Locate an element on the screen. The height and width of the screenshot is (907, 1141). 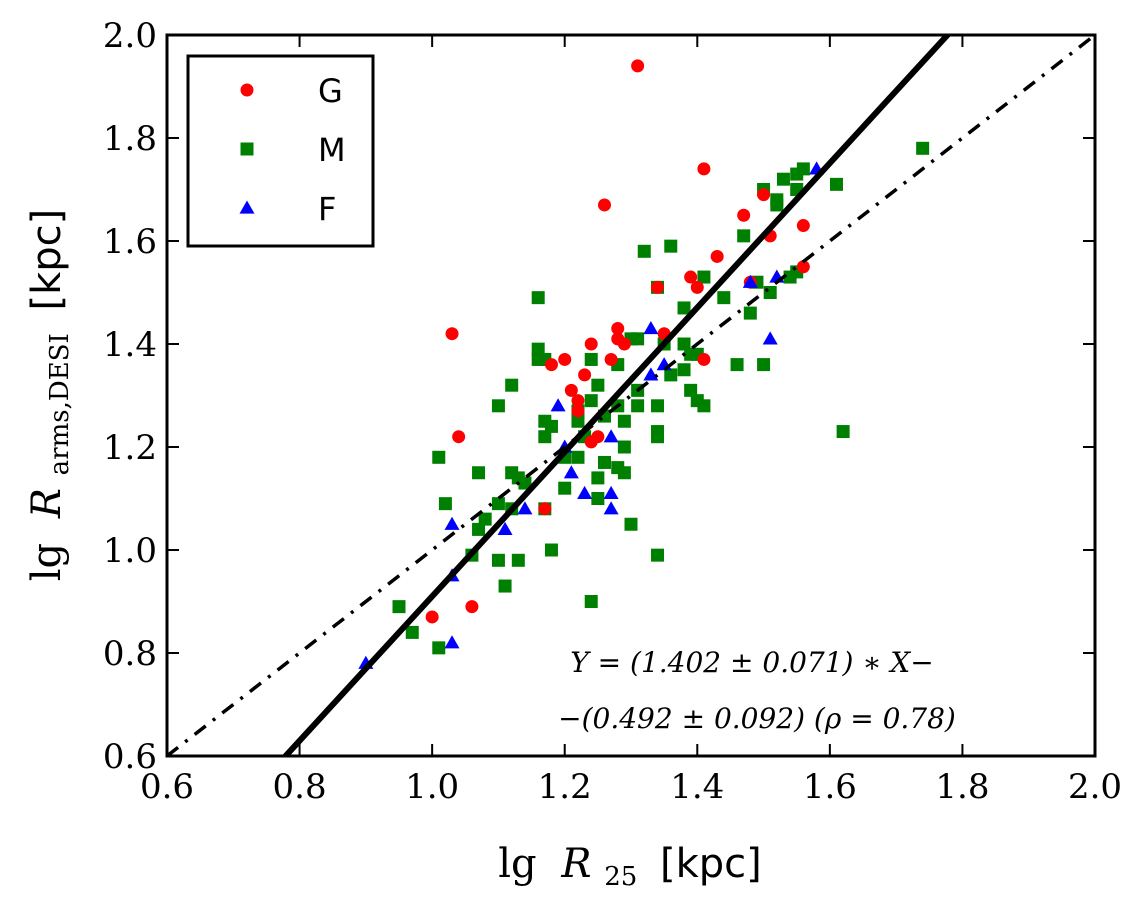
x-tick-label: 0.6 is located at coordinates (167, 787).